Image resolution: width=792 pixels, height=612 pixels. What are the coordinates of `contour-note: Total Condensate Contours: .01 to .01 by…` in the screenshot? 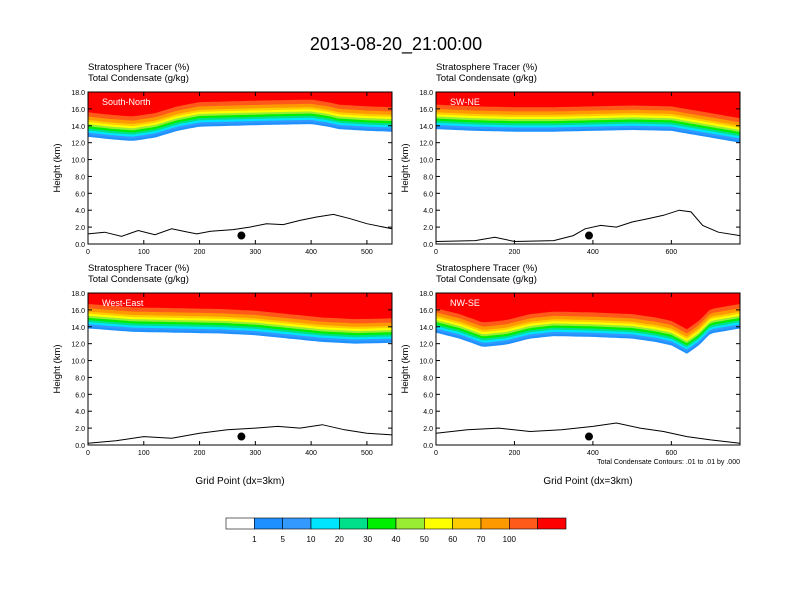 It's located at (668, 462).